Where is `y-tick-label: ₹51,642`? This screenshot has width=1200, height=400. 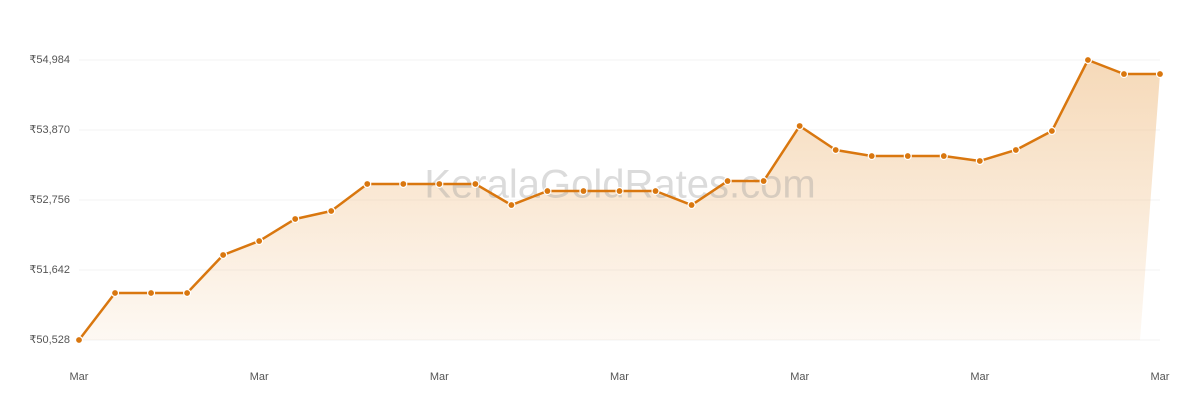 y-tick-label: ₹51,642 is located at coordinates (49, 270).